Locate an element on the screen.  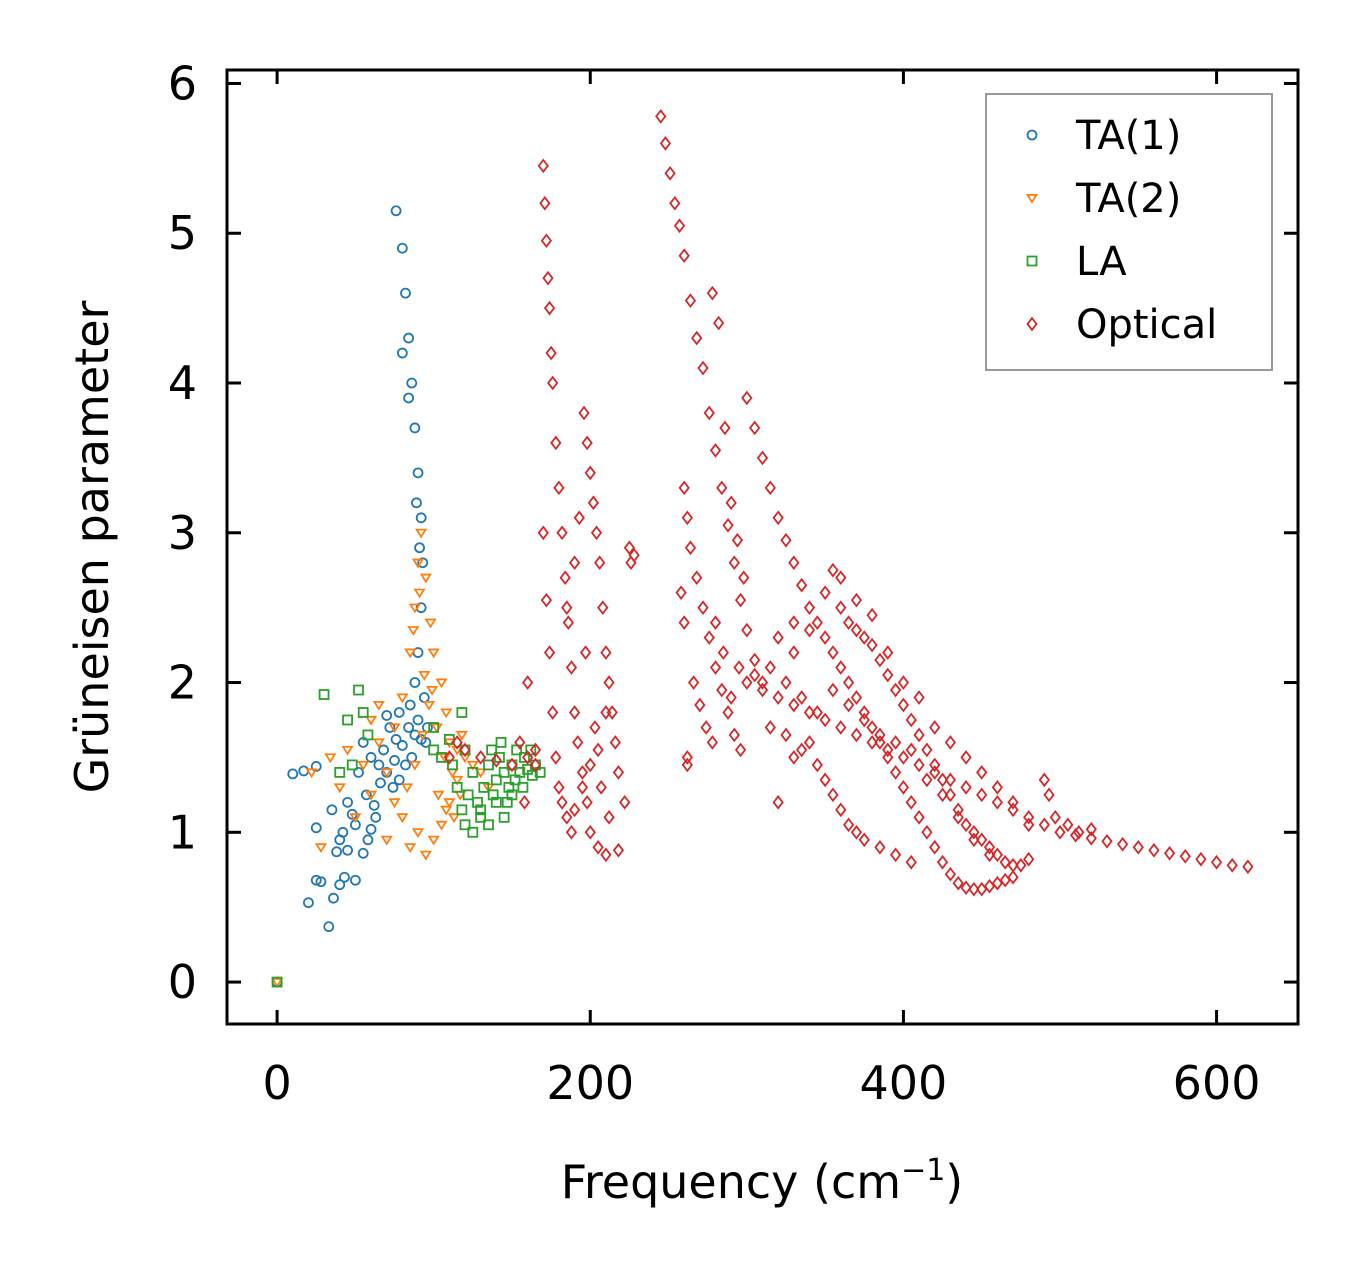
legend-marker is located at coordinates (1032, 198).